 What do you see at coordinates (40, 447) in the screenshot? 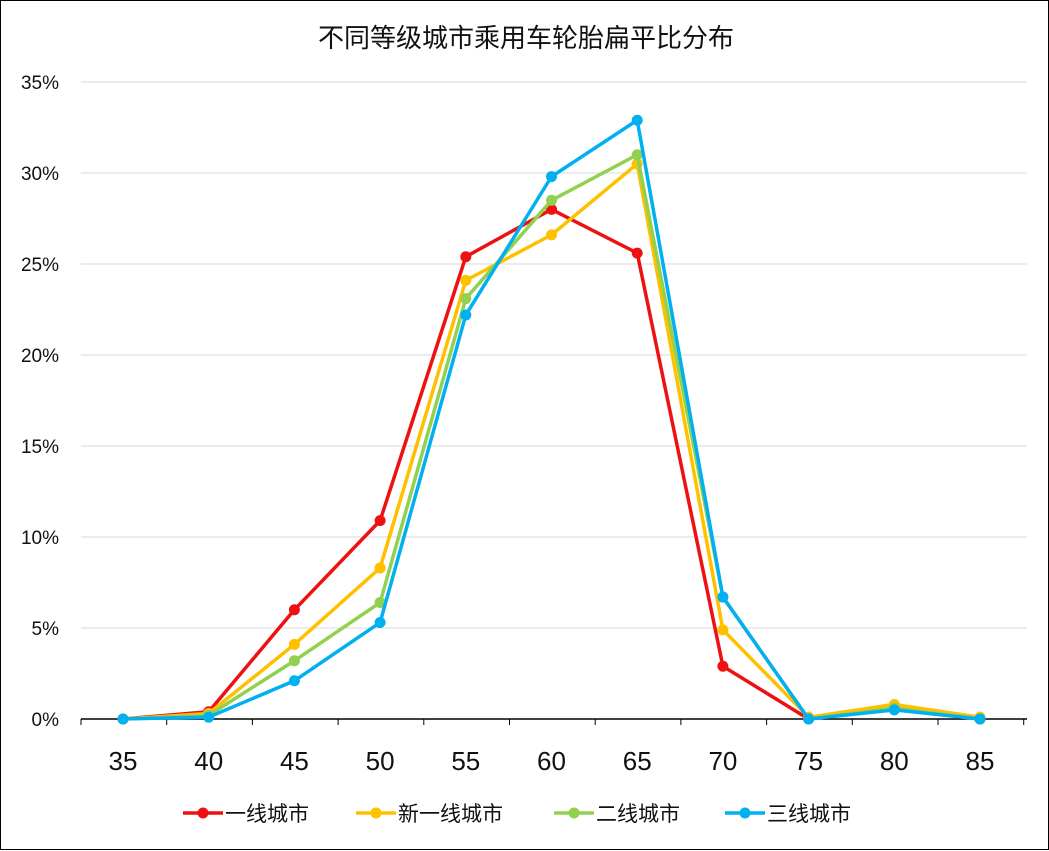
I see `y-tick-label: 15%` at bounding box center [40, 447].